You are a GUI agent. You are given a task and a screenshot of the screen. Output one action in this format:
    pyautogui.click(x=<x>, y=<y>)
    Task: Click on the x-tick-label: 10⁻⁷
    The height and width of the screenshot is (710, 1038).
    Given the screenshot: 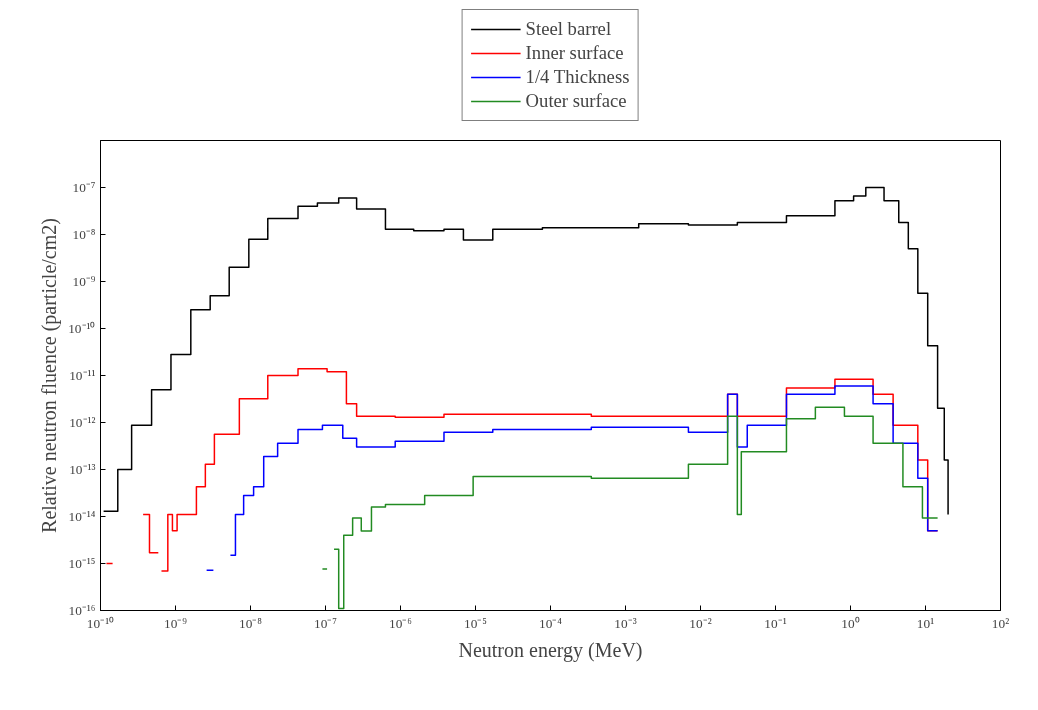 What is the action you would take?
    pyautogui.click(x=326, y=623)
    